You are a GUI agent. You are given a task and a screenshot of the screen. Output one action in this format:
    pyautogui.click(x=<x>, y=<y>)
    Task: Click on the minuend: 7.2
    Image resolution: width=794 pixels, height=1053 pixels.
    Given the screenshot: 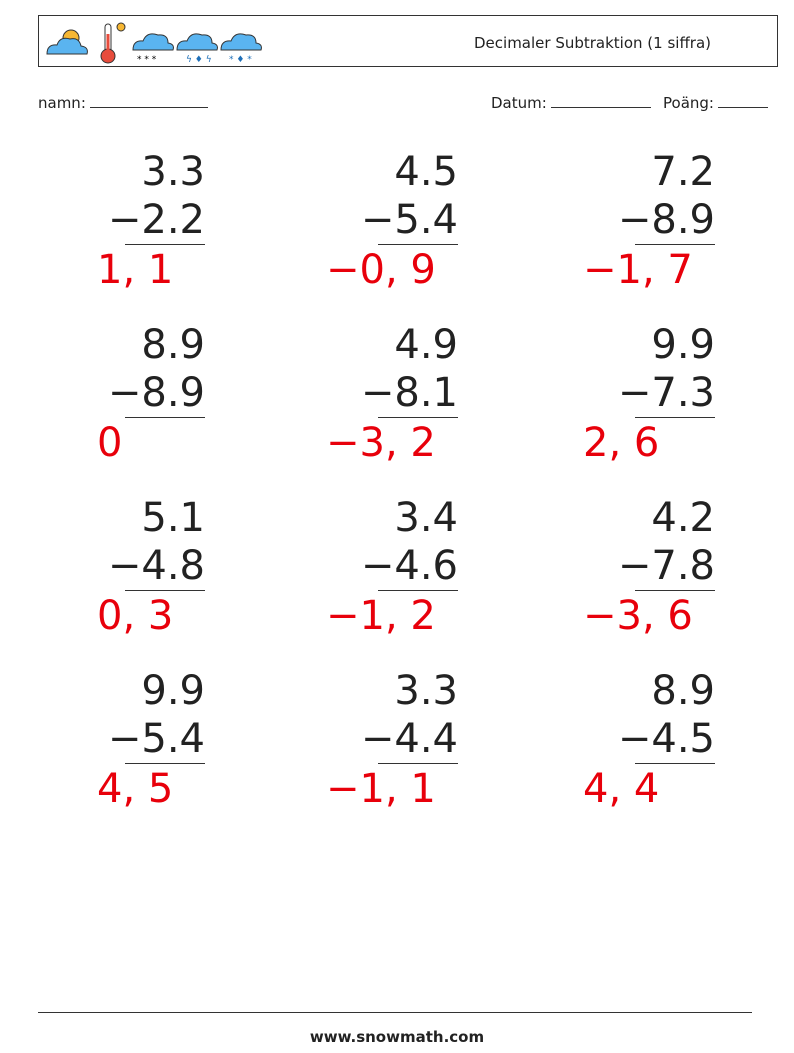 What is the action you would take?
    pyautogui.click(x=683, y=172)
    